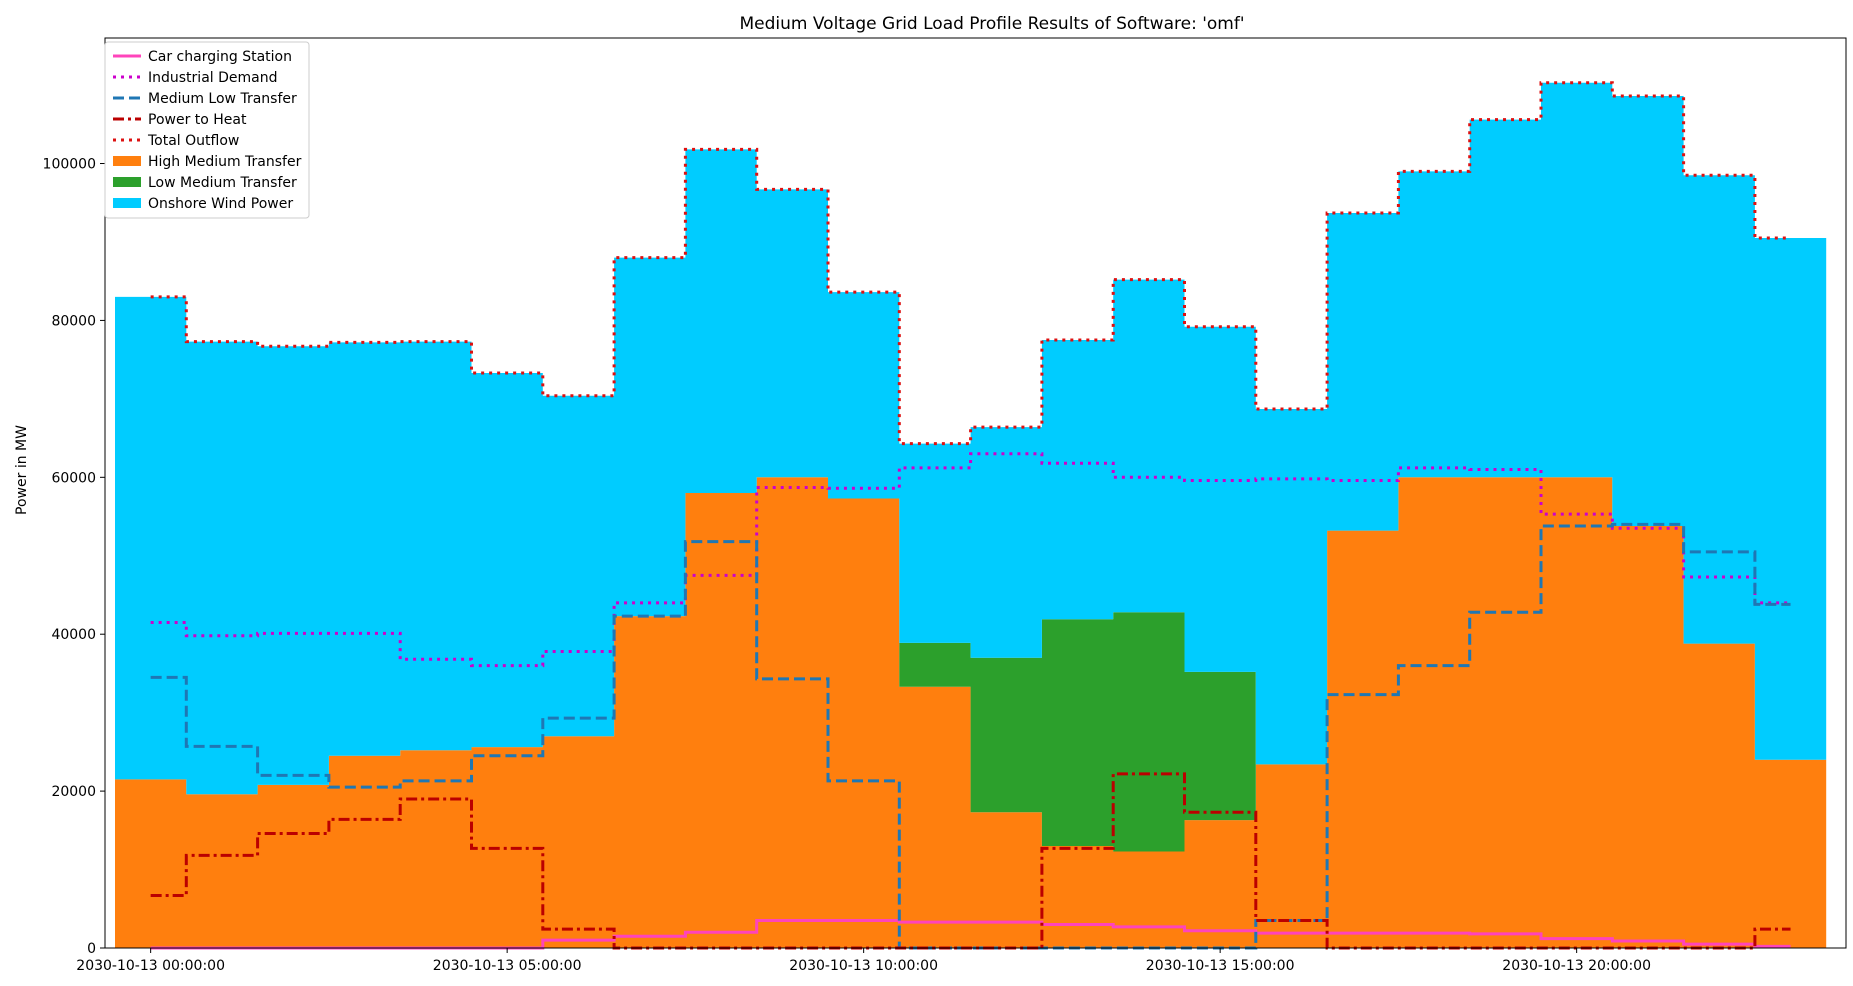 The image size is (1853, 986). I want to click on x-tick-label: 2030-10-13 05:00:00, so click(507, 966).